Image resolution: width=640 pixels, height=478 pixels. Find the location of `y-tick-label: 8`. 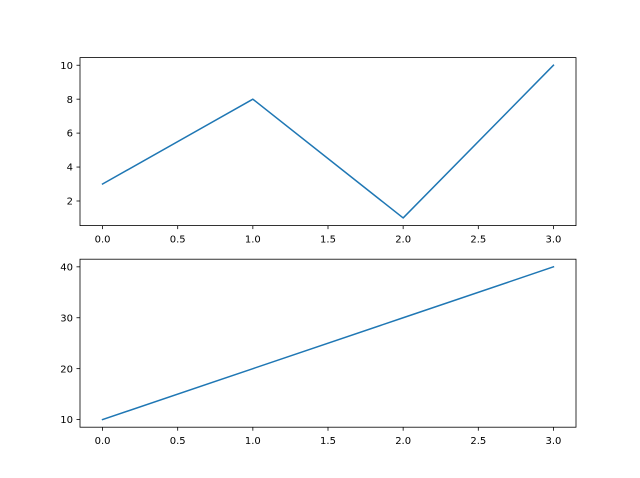

y-tick-label: 8 is located at coordinates (70, 100).